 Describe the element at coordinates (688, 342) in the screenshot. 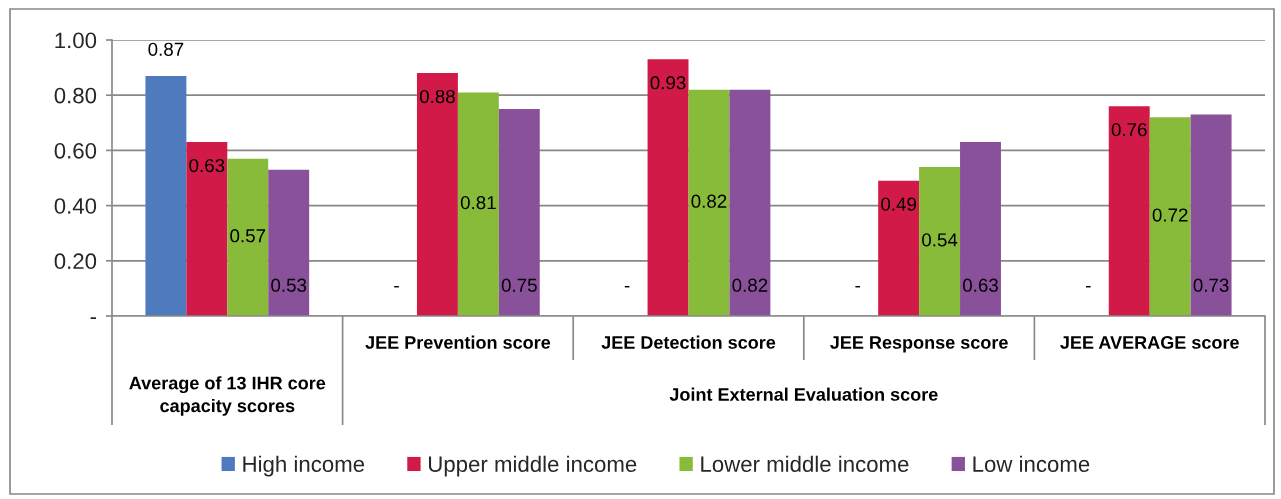

I see `x-tick-label: JEE Detection score` at that location.